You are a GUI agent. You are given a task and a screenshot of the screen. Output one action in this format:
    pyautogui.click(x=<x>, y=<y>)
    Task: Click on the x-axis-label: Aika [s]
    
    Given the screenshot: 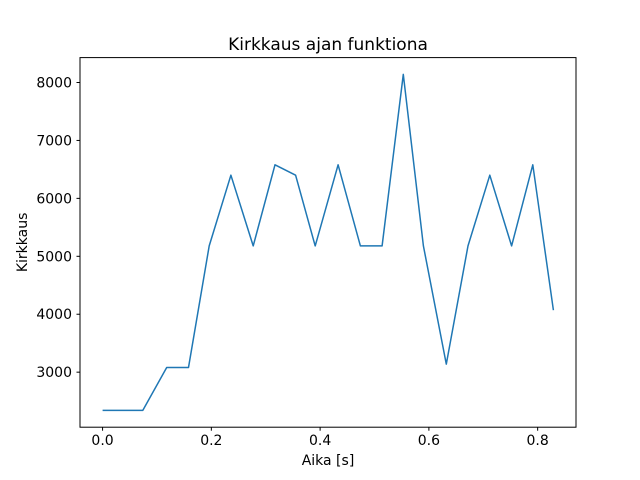 What is the action you would take?
    pyautogui.click(x=328, y=461)
    